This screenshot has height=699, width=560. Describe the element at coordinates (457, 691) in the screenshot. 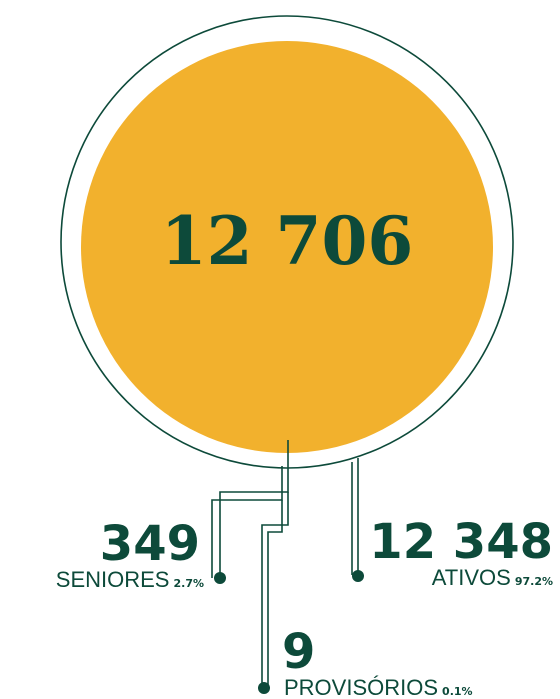

I see `group-percent: 0.1%` at that location.